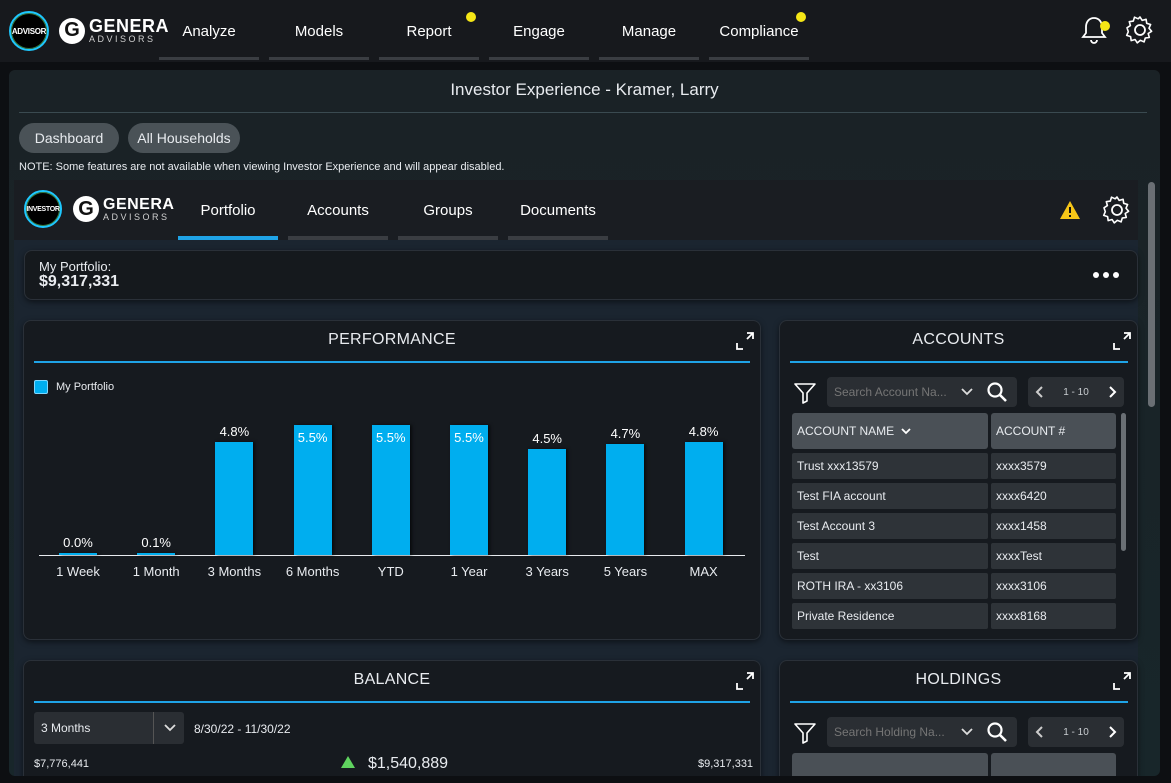  Describe the element at coordinates (1076, 732) in the screenshot. I see `pager-range: 1 - 10` at that location.